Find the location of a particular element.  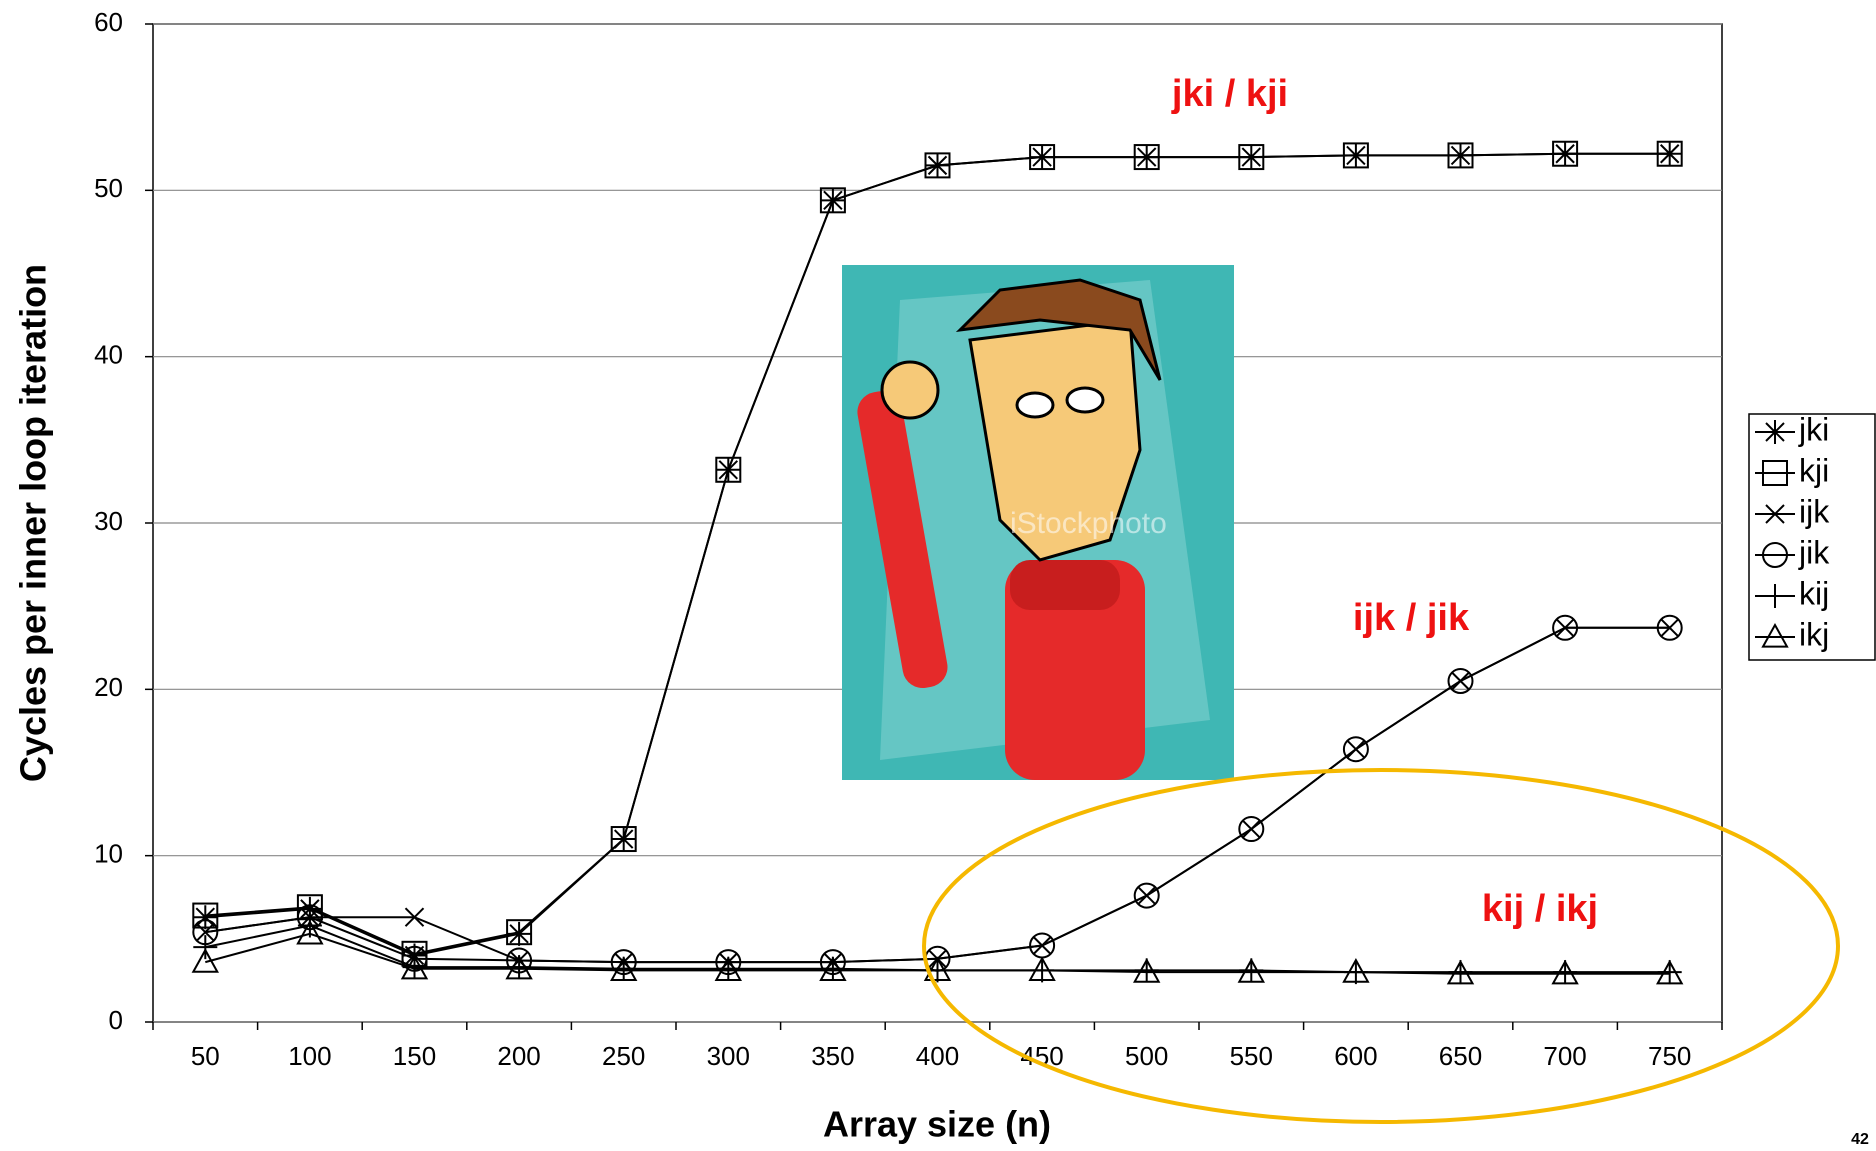

x-tick-label: 600 is located at coordinates (1355, 1056).